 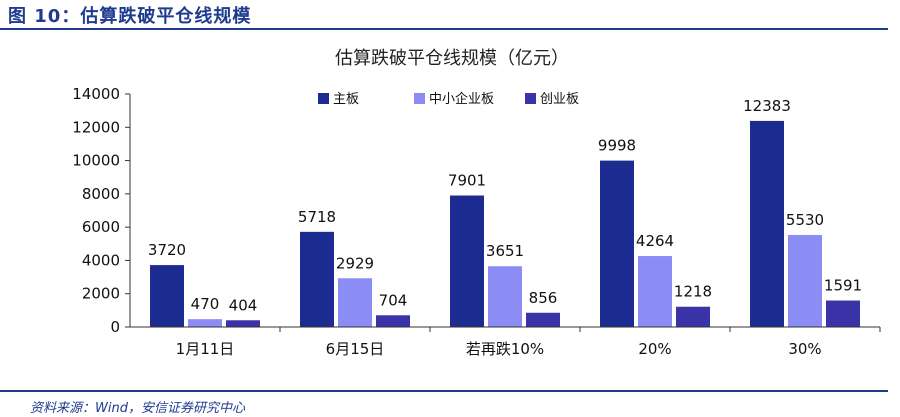 What do you see at coordinates (101, 294) in the screenshot?
I see `y-tick-label: 2000` at bounding box center [101, 294].